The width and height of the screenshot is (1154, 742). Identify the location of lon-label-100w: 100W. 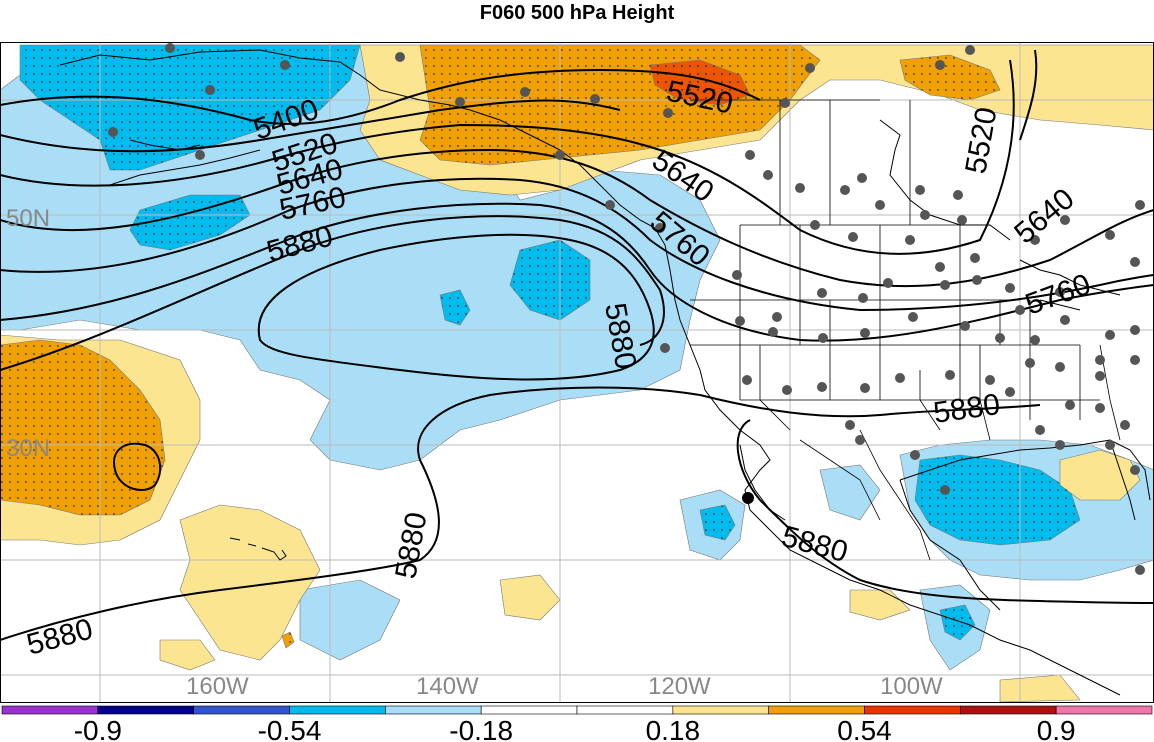
(911, 686).